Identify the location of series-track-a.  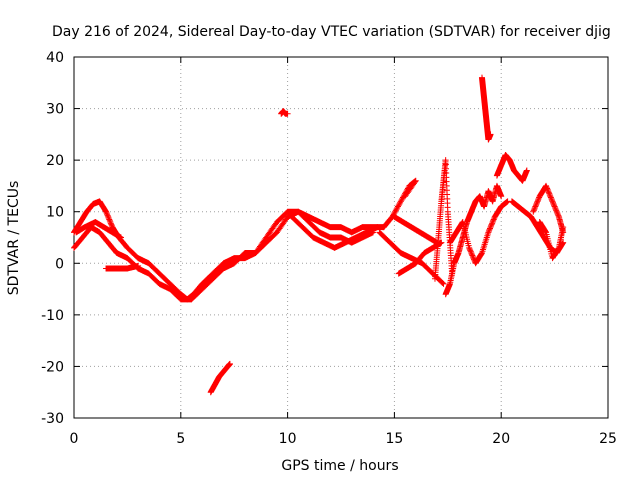
(229, 250).